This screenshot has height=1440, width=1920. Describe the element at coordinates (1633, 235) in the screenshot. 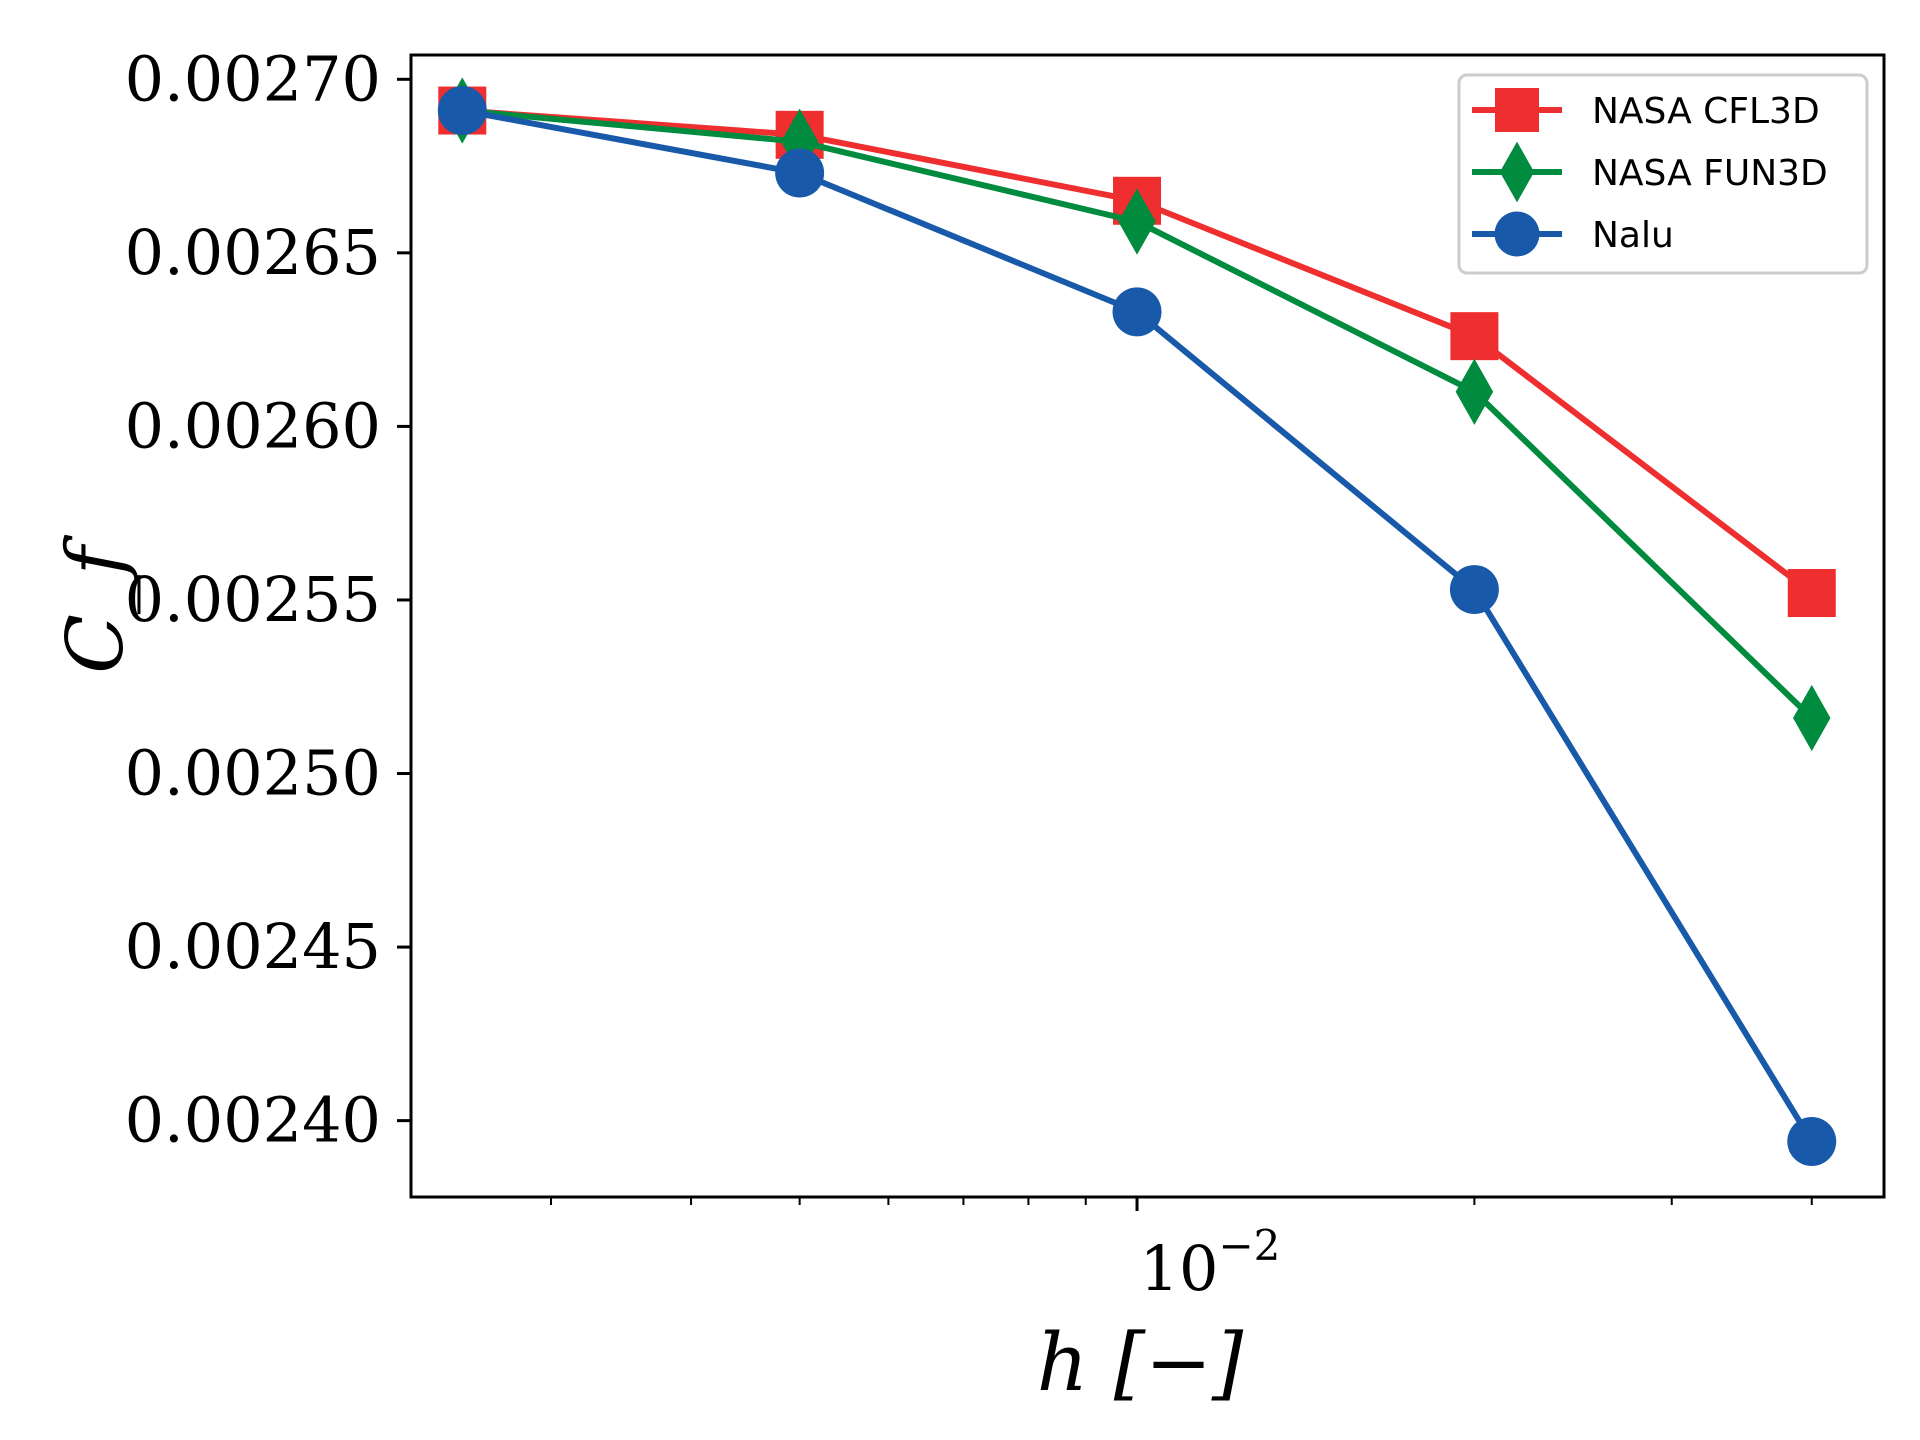

I see `legend-label: Nalu` at that location.